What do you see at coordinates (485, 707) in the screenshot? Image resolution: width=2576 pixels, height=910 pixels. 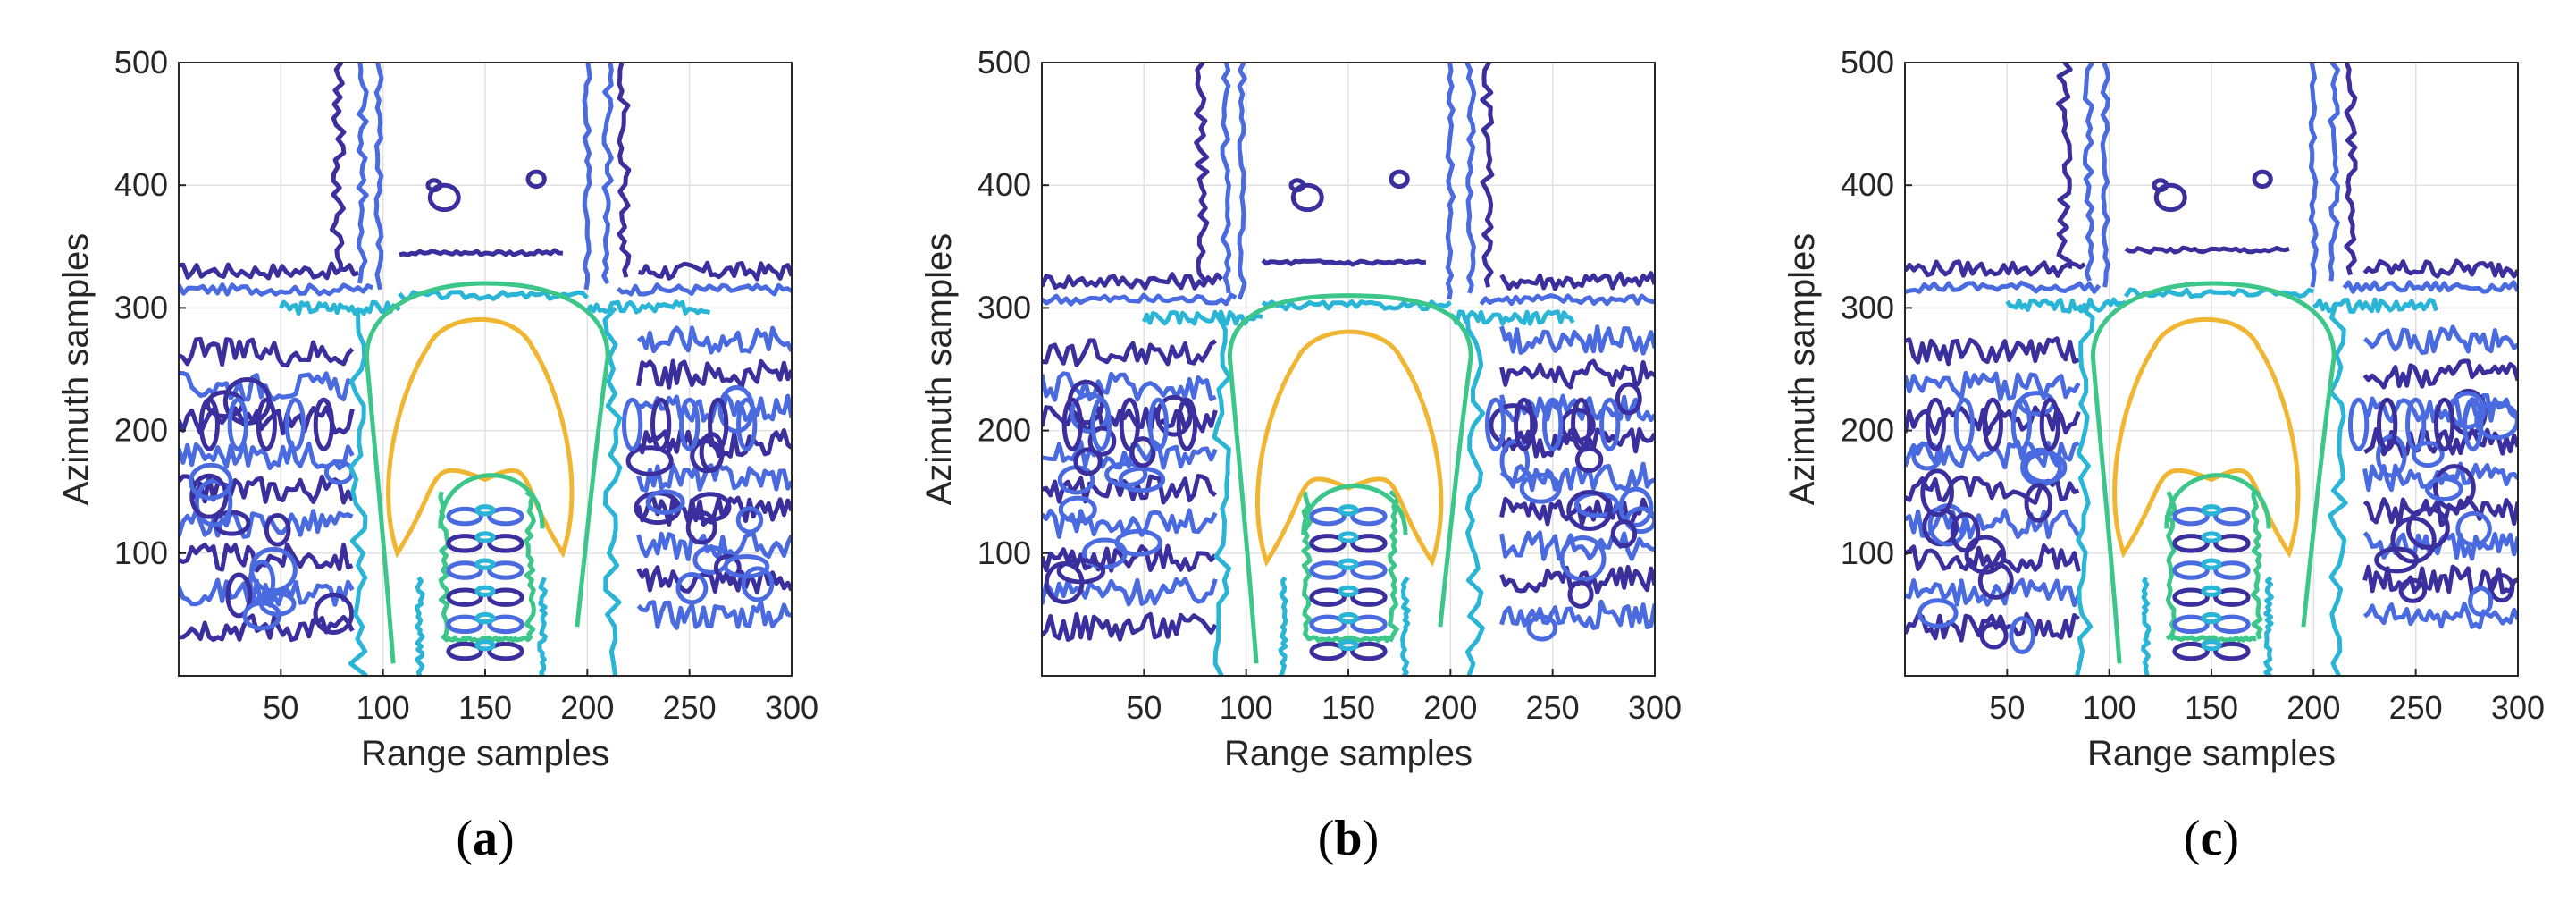 I see `x-tick-label: 150` at bounding box center [485, 707].